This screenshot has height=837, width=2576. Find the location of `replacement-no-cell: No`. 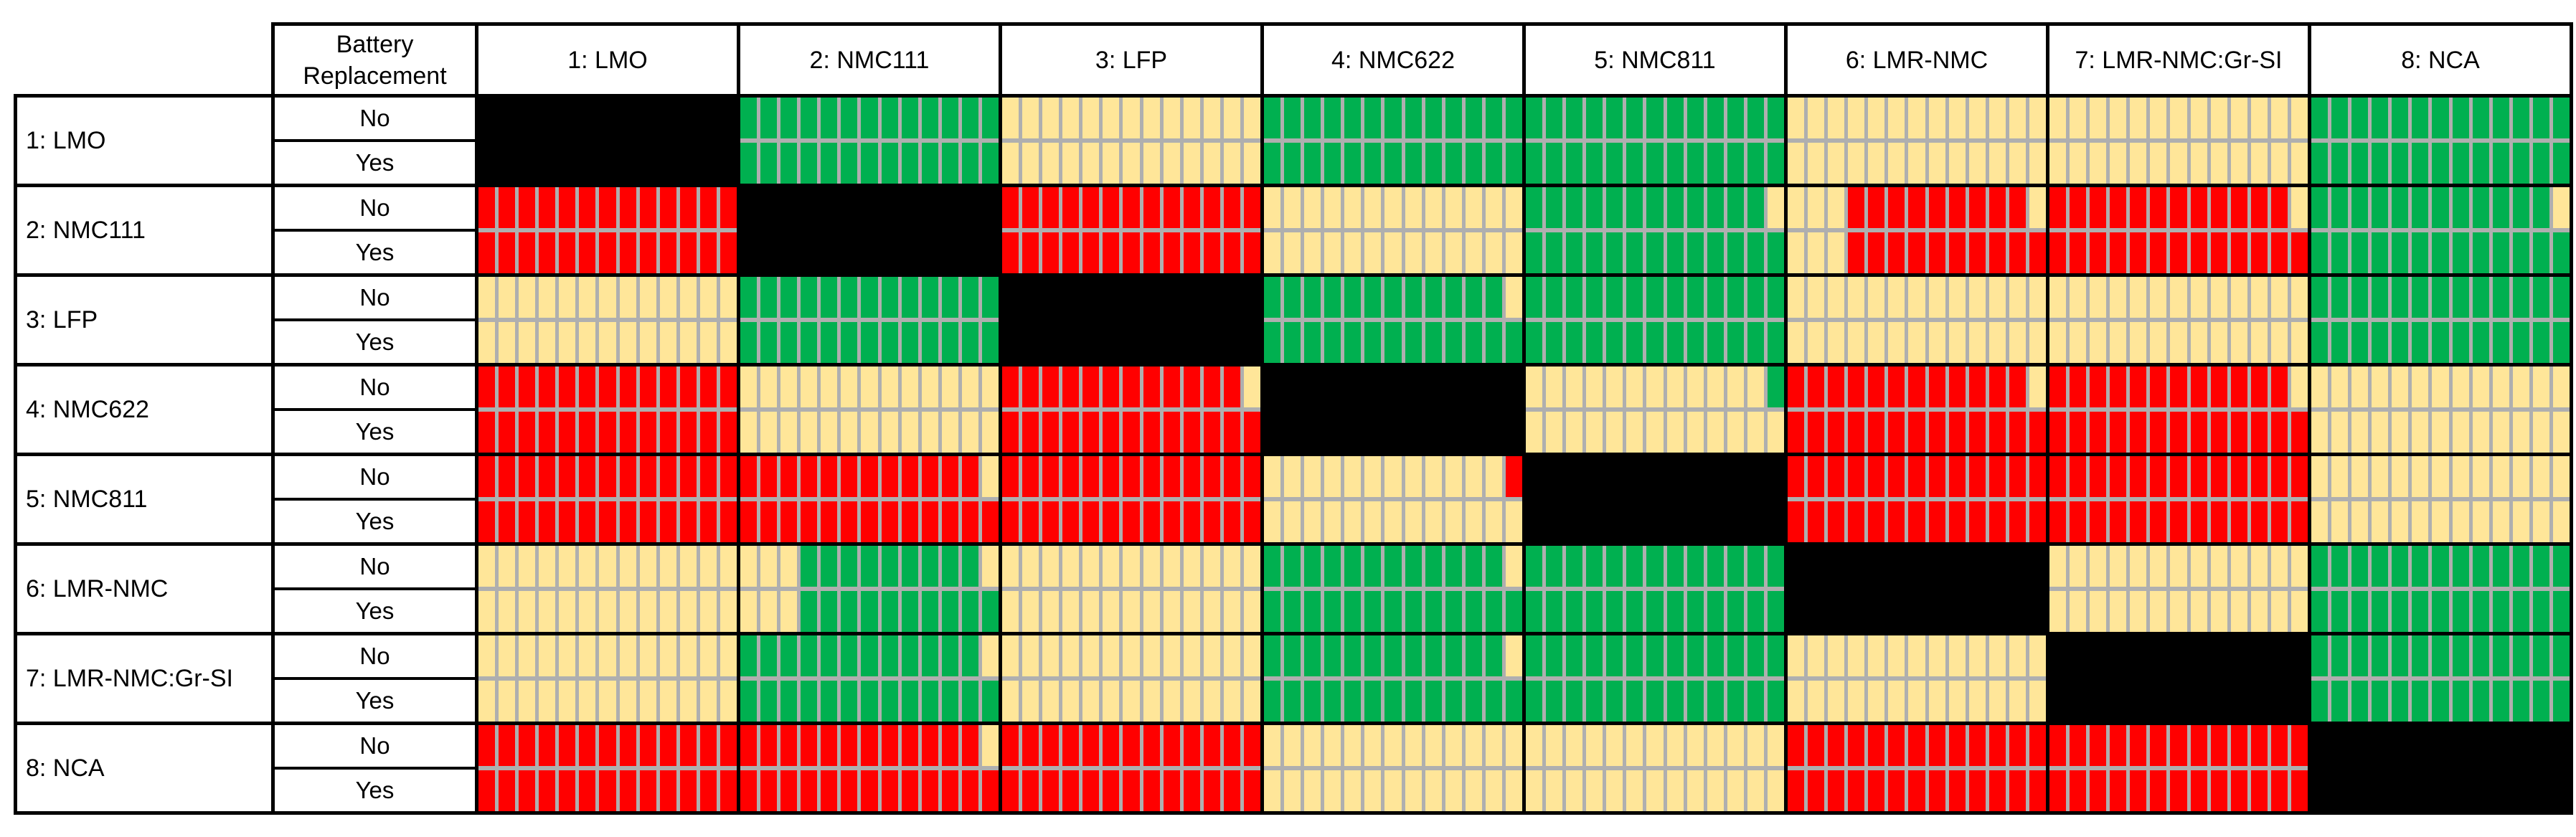

replacement-no-cell: No is located at coordinates (374, 476).